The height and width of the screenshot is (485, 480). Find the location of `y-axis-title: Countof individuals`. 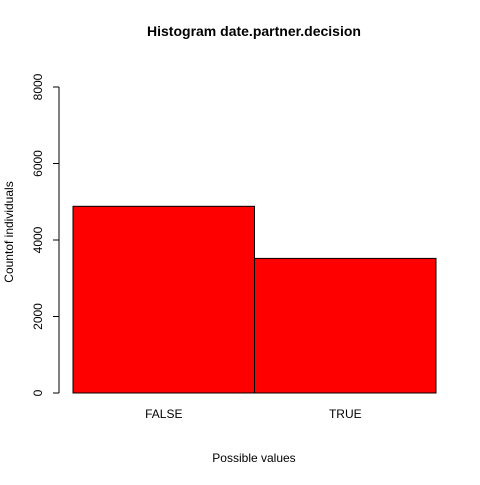

y-axis-title: Countof individuals is located at coordinates (9, 231).